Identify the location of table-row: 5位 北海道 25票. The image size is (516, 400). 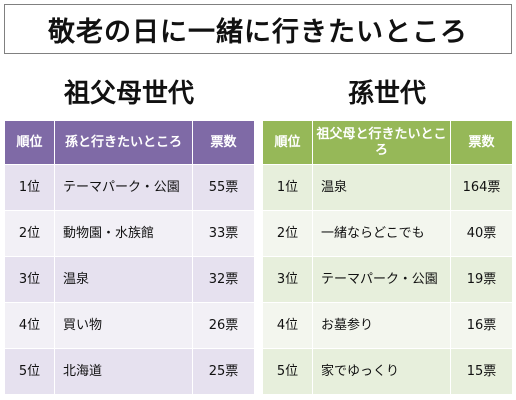
(129, 371).